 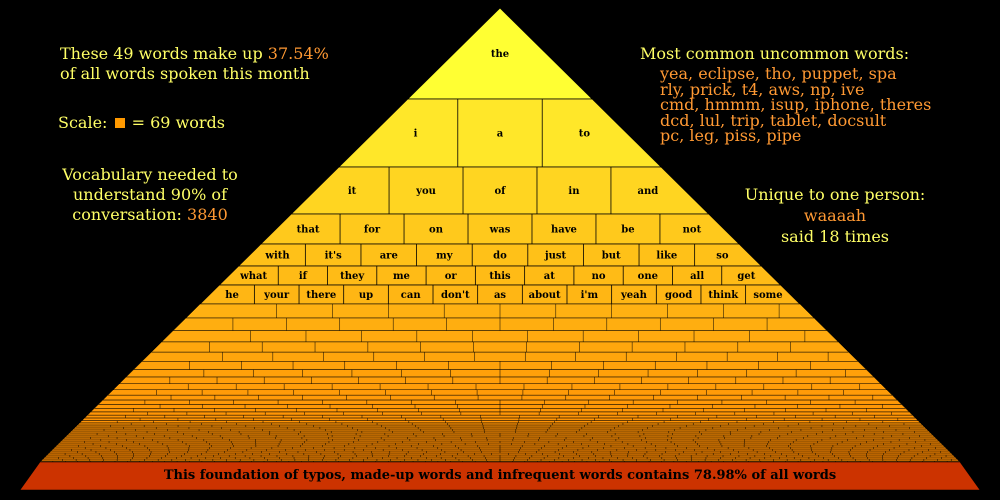 I want to click on vocab-line-3: conversation:, so click(x=127, y=214).